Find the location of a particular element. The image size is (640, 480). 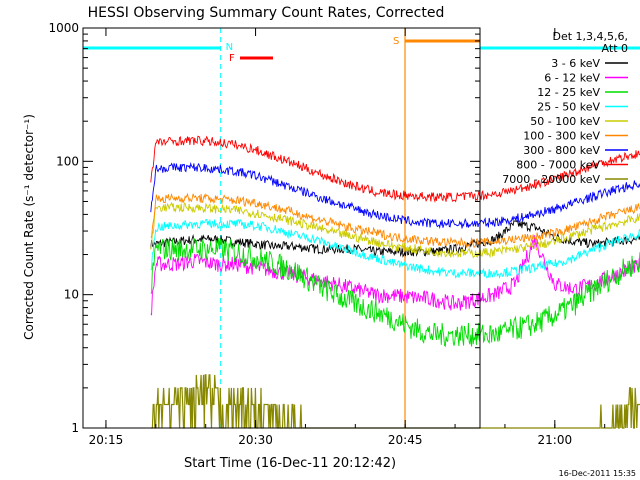

y-tick-label-1: 10 is located at coordinates (71, 295).